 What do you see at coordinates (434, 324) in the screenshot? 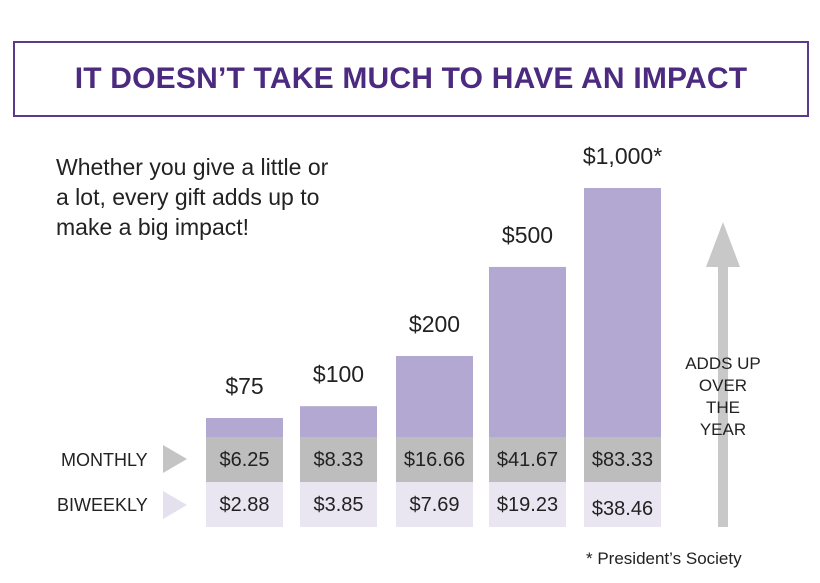
I see `bar-value-label: $200` at bounding box center [434, 324].